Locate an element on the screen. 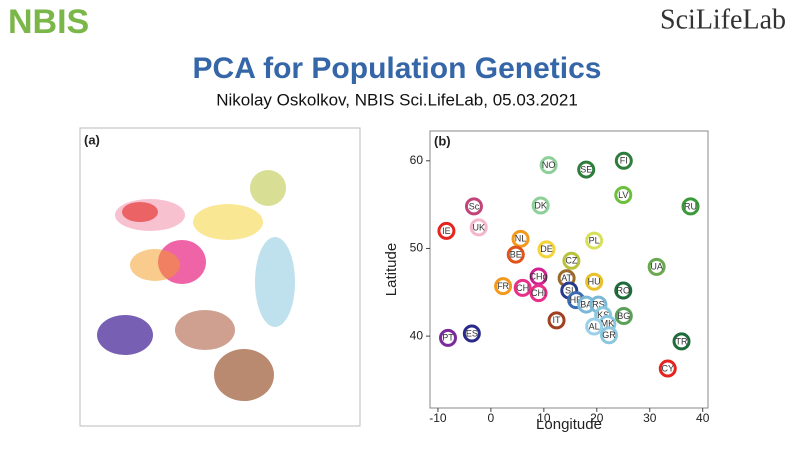 This screenshot has width=794, height=452. x-tick-label: 10 is located at coordinates (544, 418).